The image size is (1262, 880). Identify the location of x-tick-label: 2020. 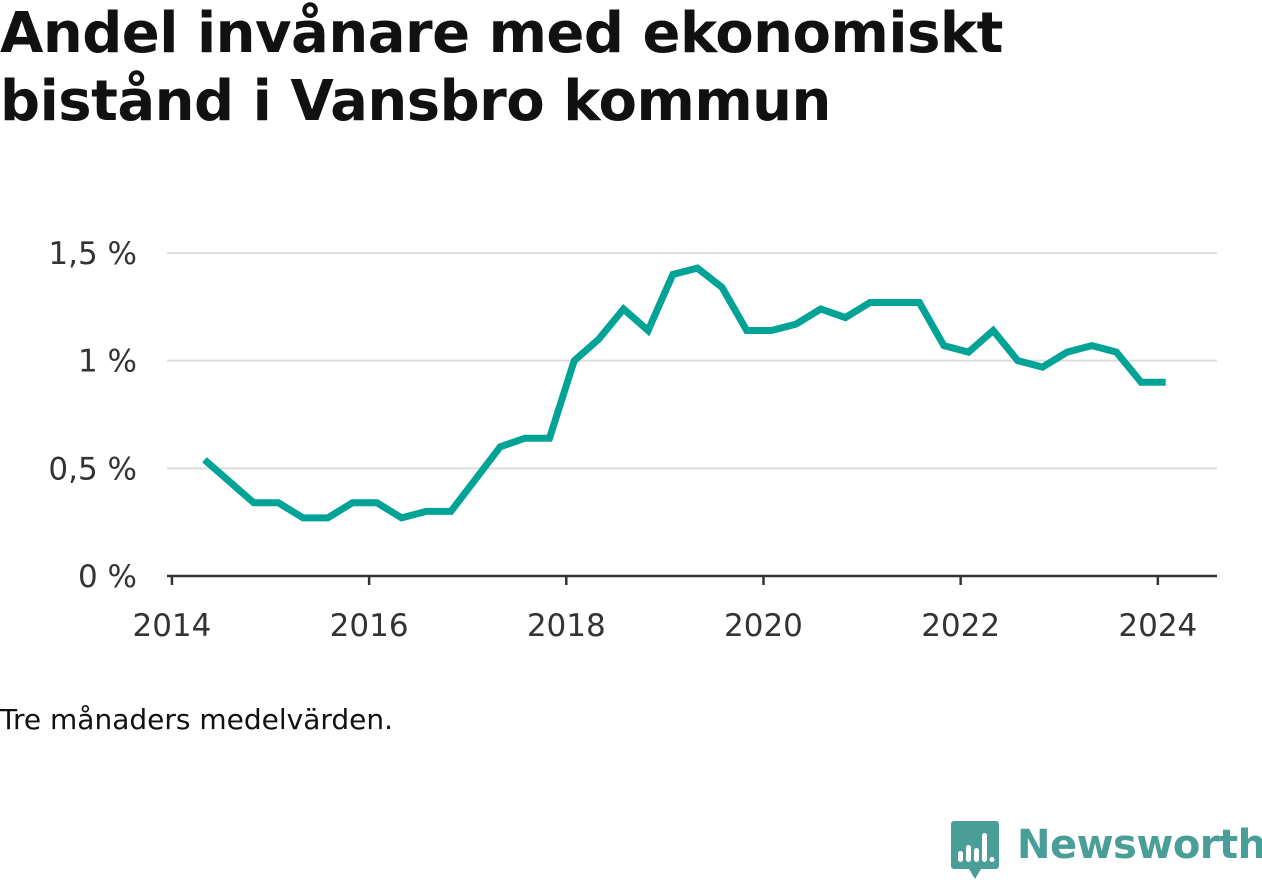
(763, 626).